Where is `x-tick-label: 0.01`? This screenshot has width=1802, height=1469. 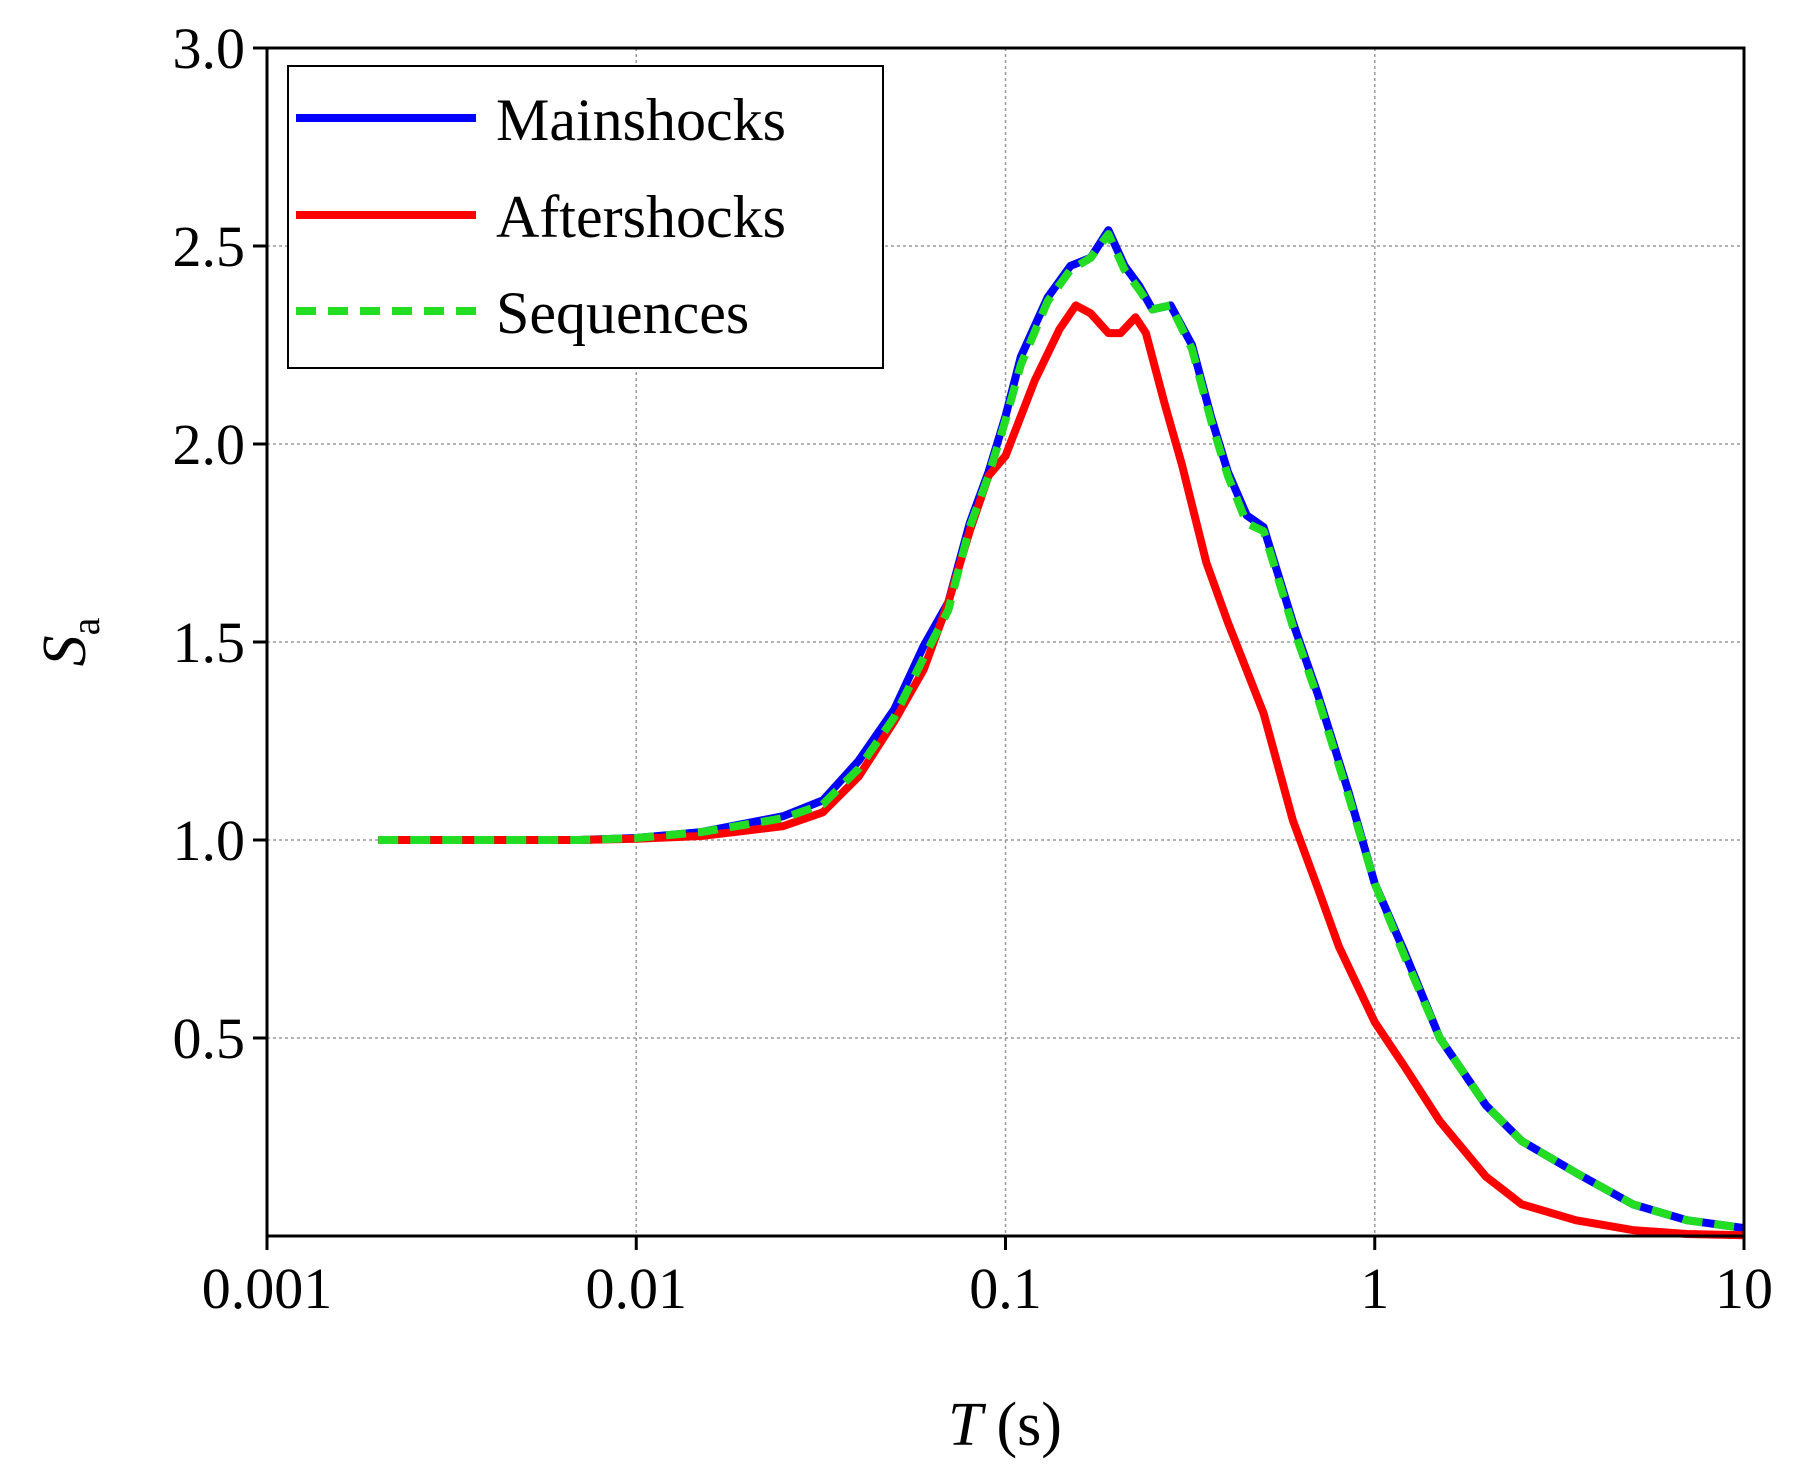
x-tick-label: 0.01 is located at coordinates (637, 1288).